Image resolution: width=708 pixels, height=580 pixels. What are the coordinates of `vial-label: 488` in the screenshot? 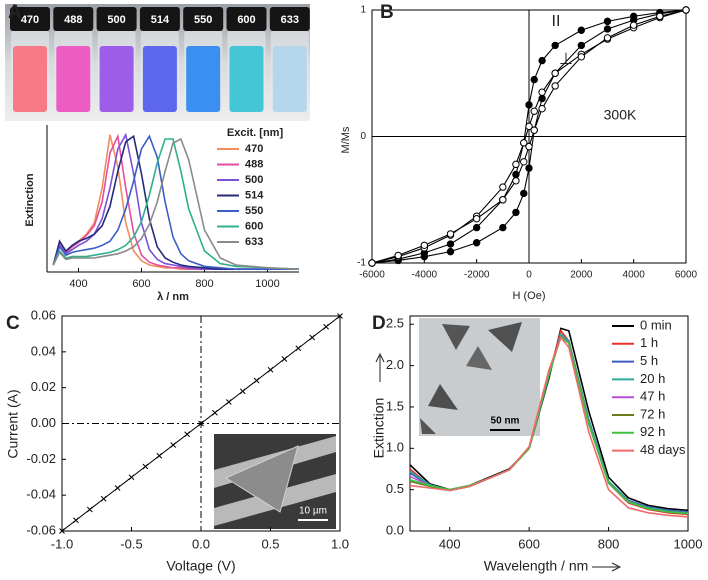 It's located at (73, 20).